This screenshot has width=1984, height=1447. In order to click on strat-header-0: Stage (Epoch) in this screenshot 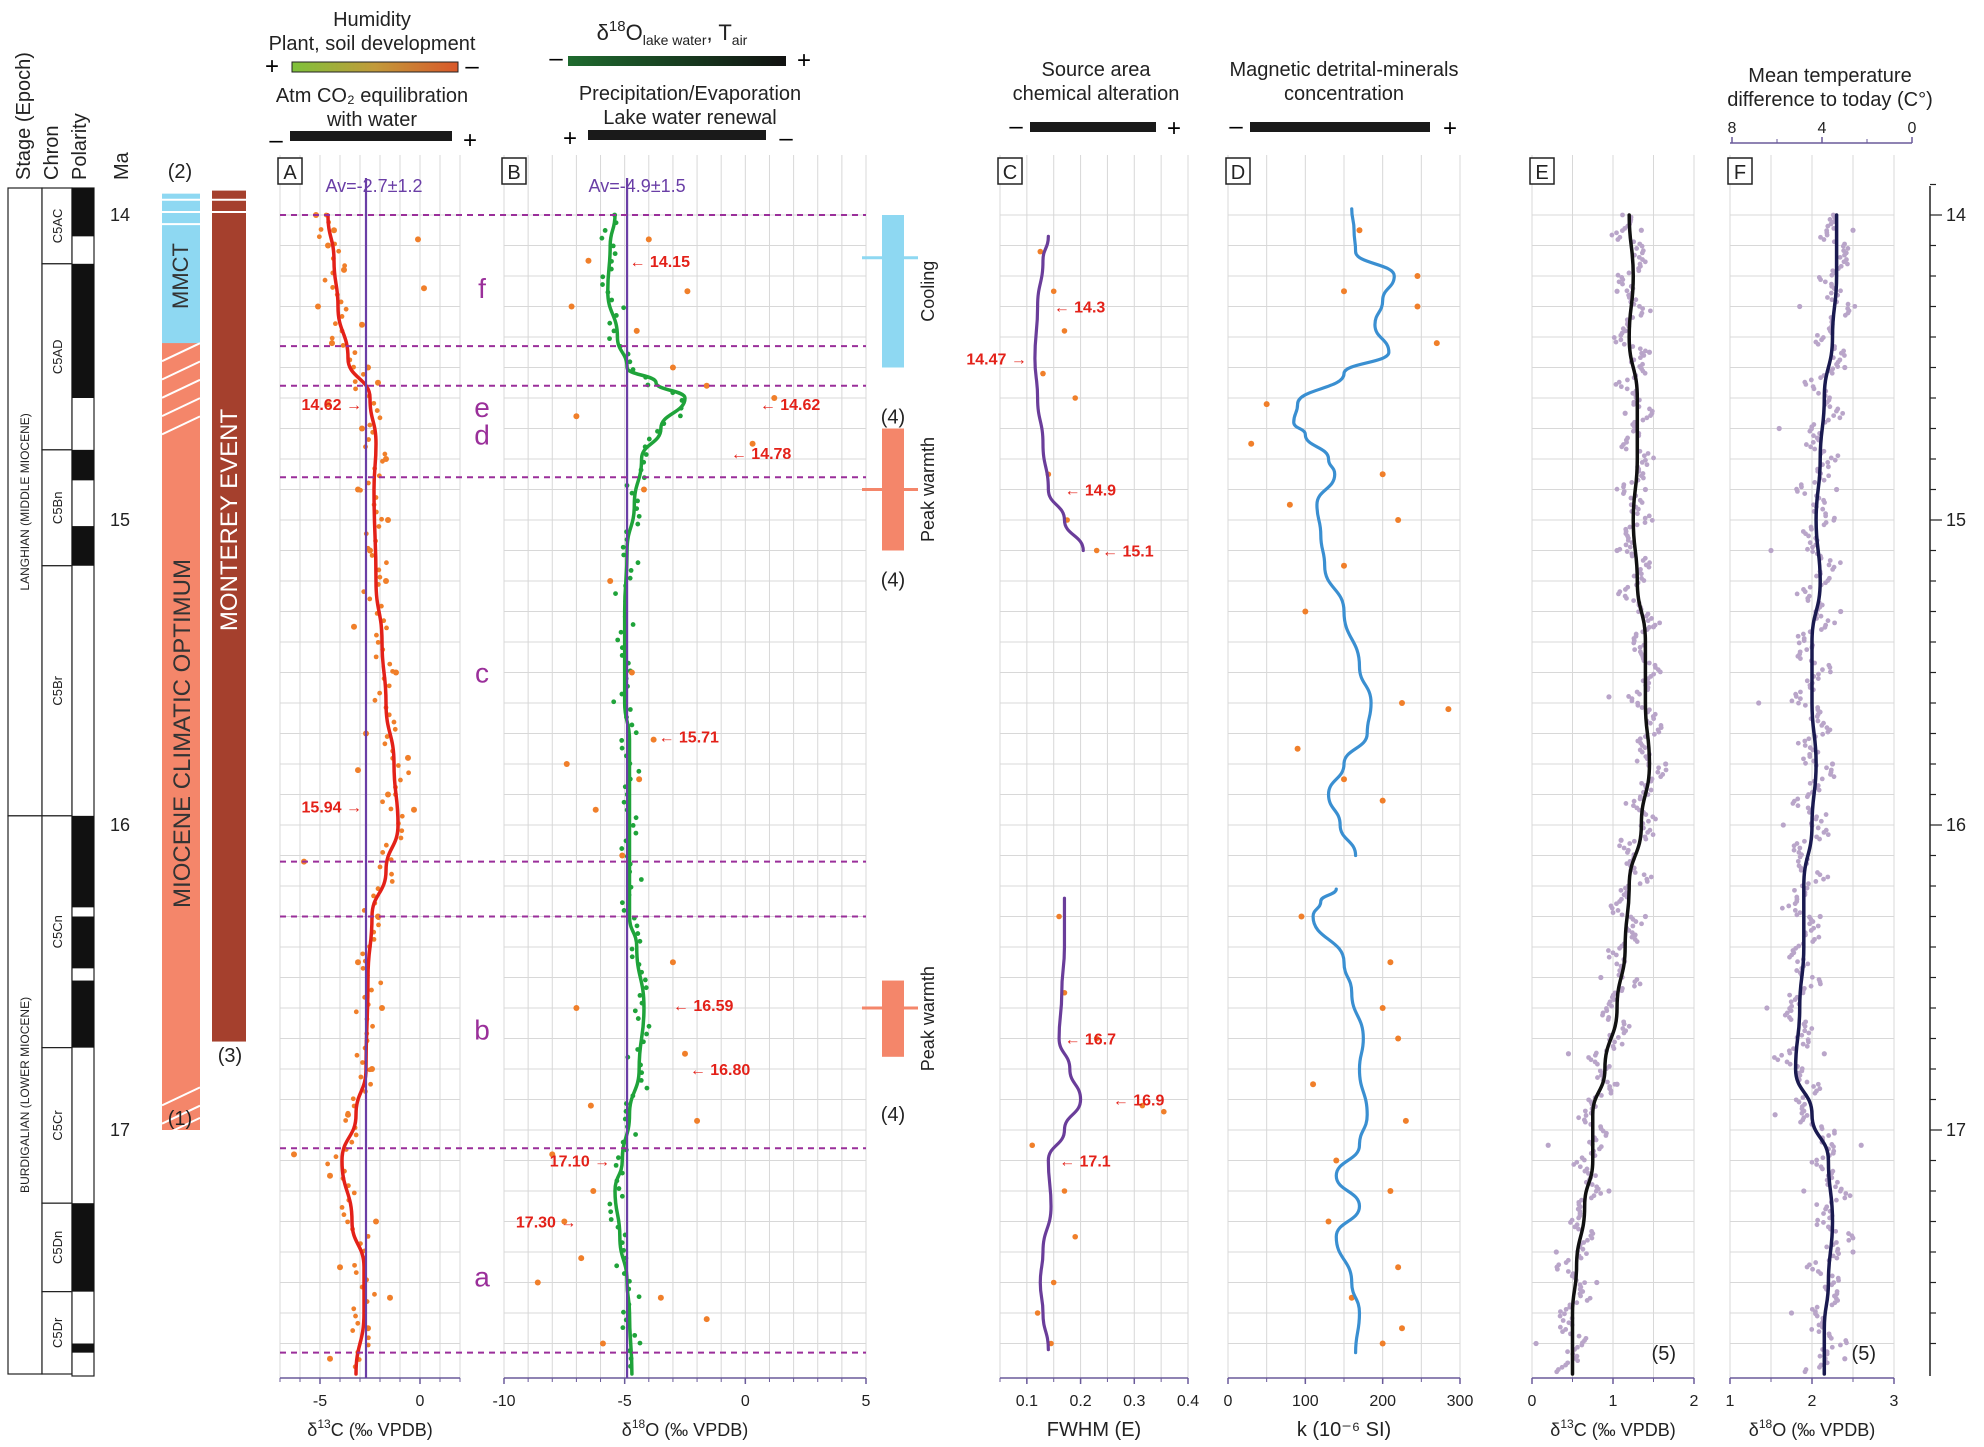, I will do `click(24, 116)`.